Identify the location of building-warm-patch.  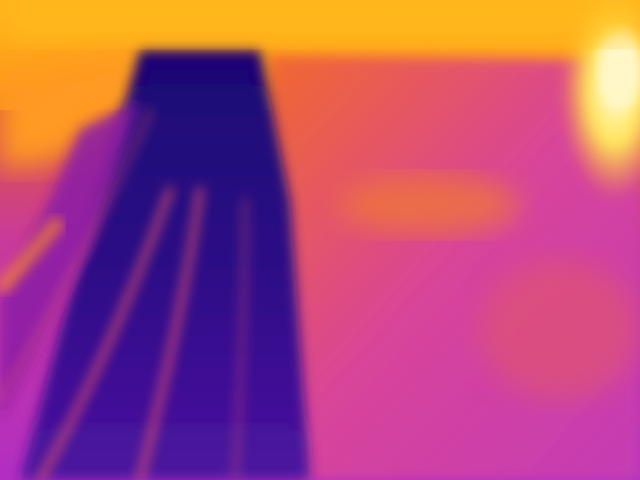
(430, 205).